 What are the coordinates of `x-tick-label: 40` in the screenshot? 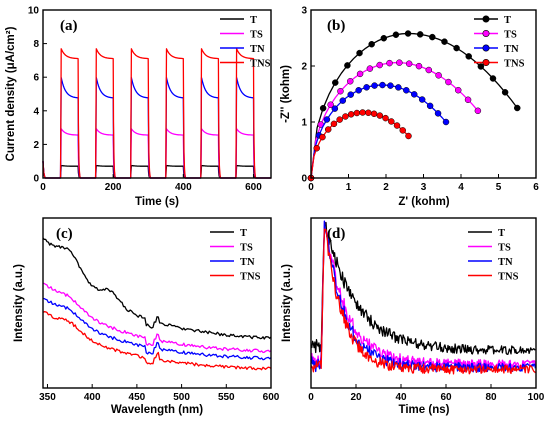 It's located at (401, 397).